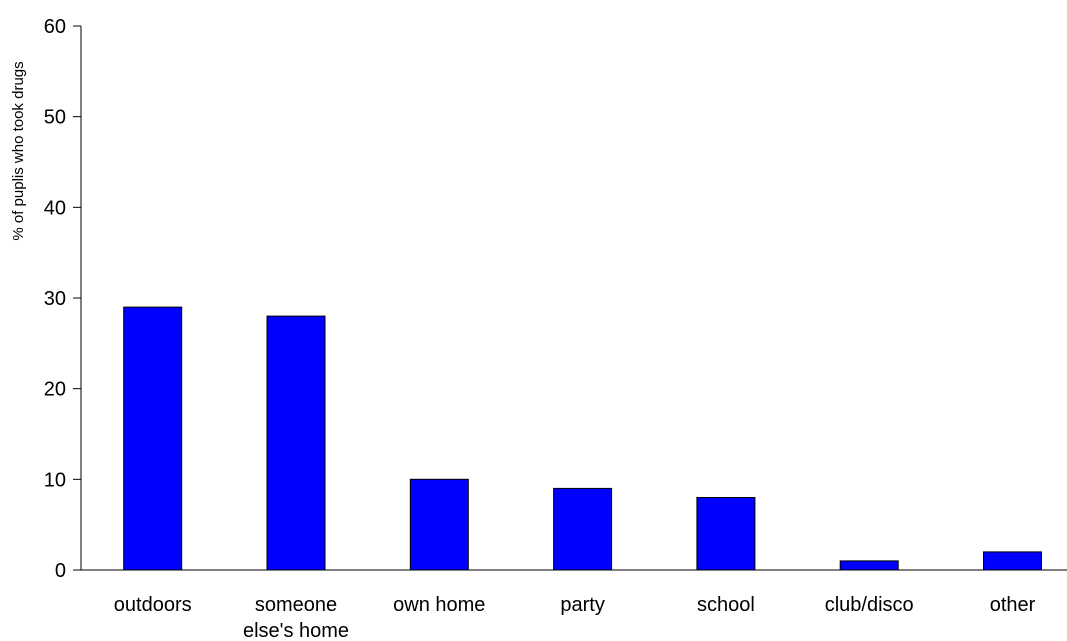 The height and width of the screenshot is (641, 1067). I want to click on y-tick-label-5: 50, so click(55, 118).